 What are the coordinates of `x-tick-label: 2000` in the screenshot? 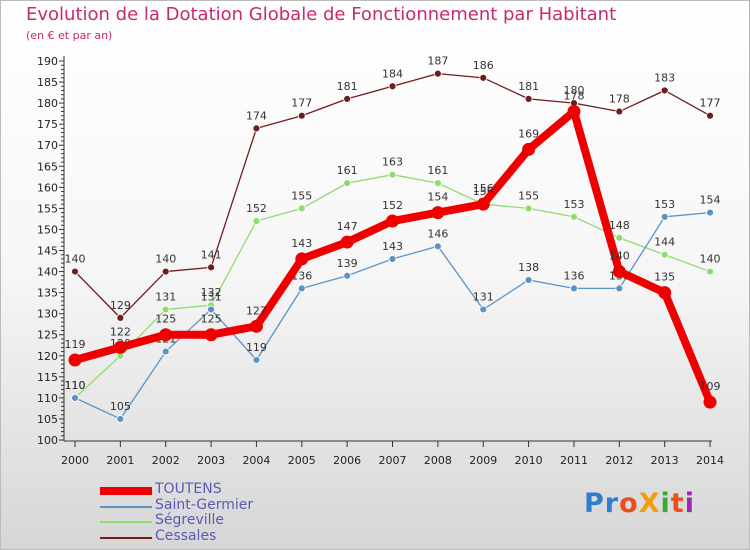 It's located at (75, 460).